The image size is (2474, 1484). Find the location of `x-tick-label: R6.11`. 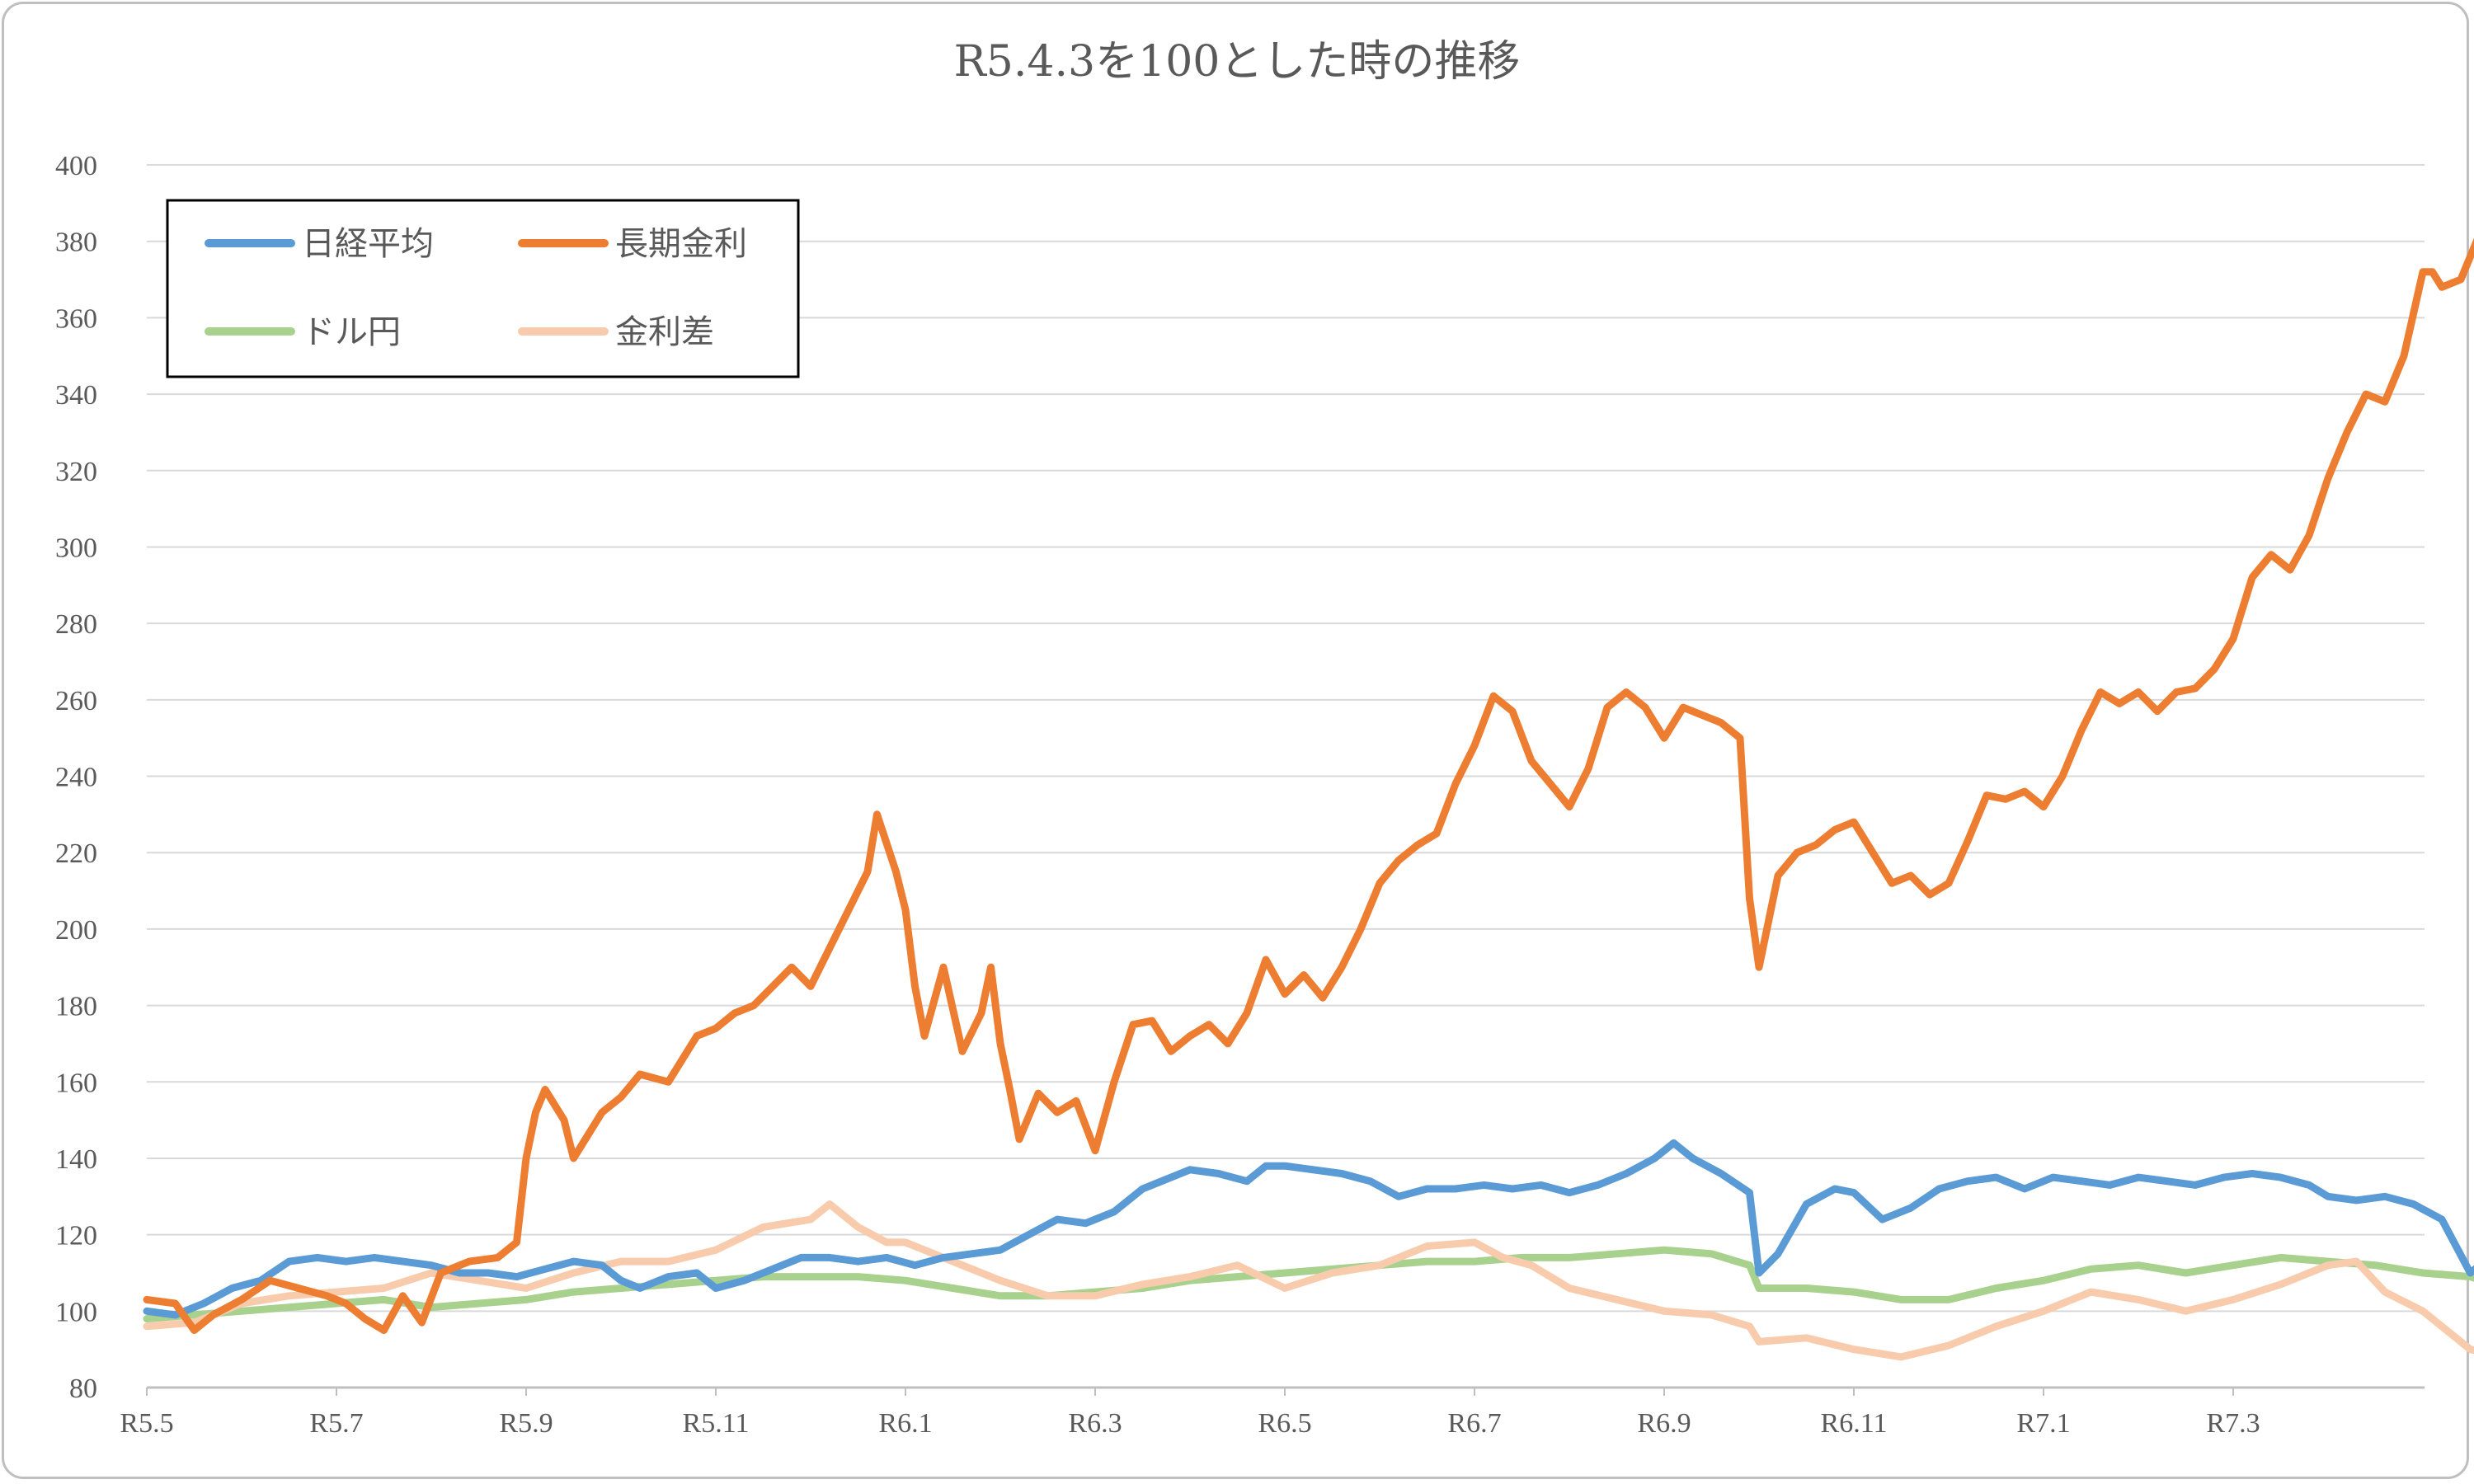

x-tick-label: R6.11 is located at coordinates (1854, 1423).